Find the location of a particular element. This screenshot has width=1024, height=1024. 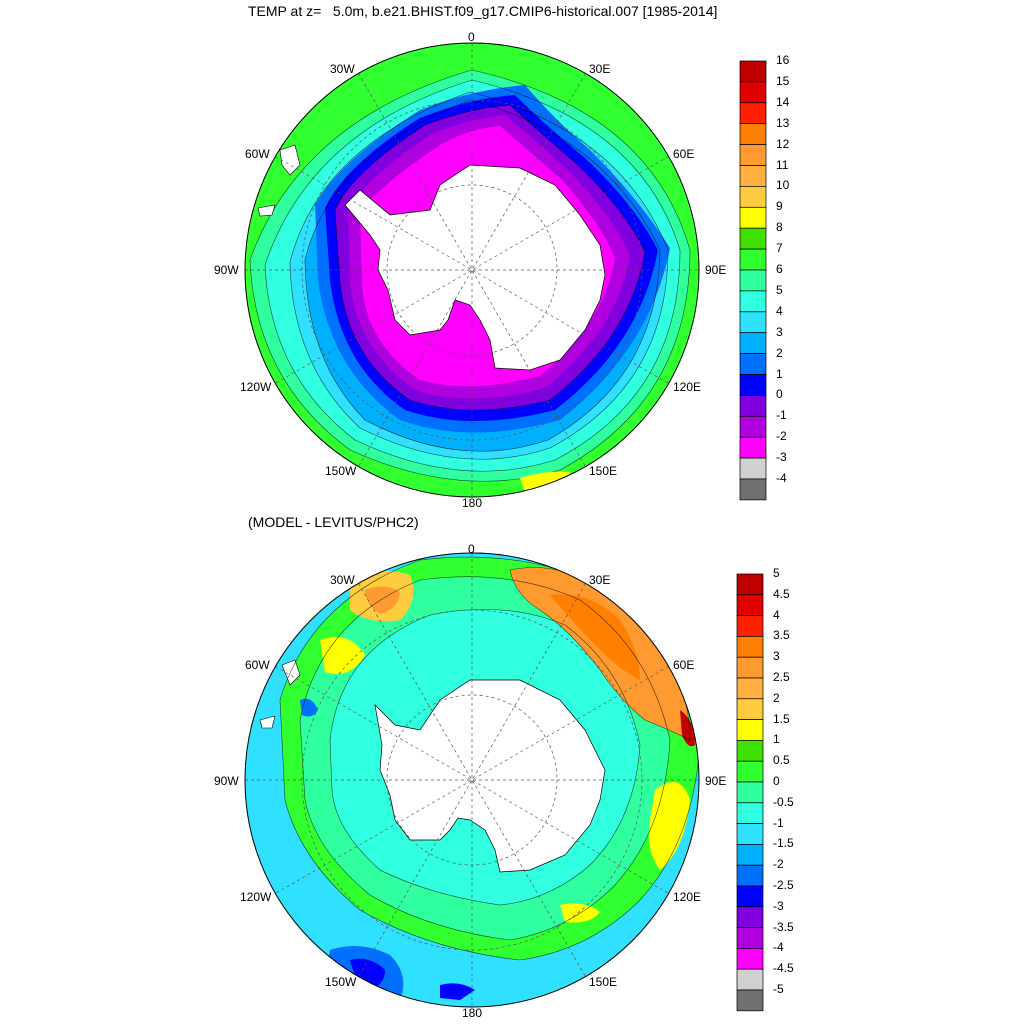

bottom-colorbar-tick-label: -0.5 is located at coordinates (783, 801).